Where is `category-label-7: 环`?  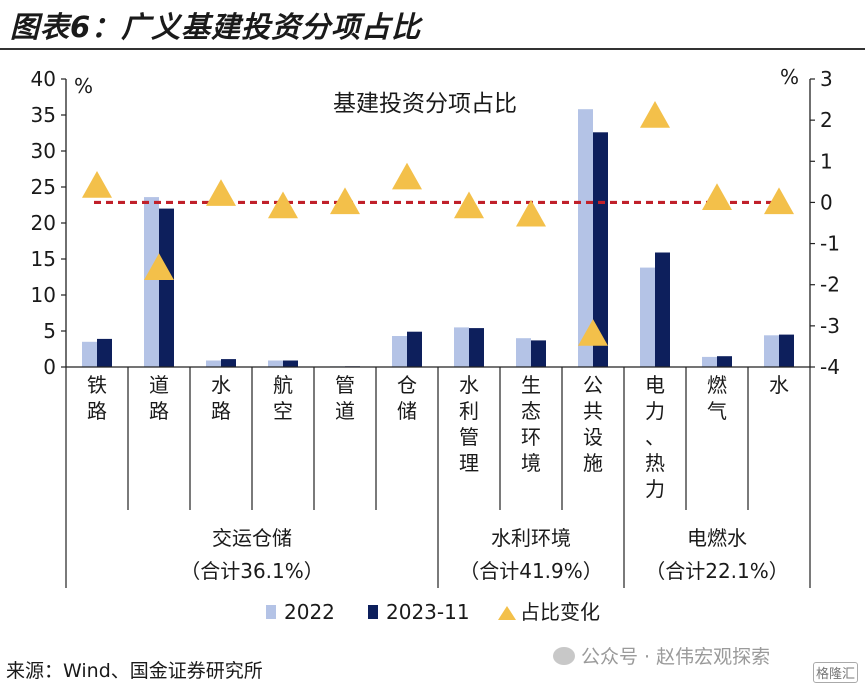
category-label-7: 环 is located at coordinates (531, 437).